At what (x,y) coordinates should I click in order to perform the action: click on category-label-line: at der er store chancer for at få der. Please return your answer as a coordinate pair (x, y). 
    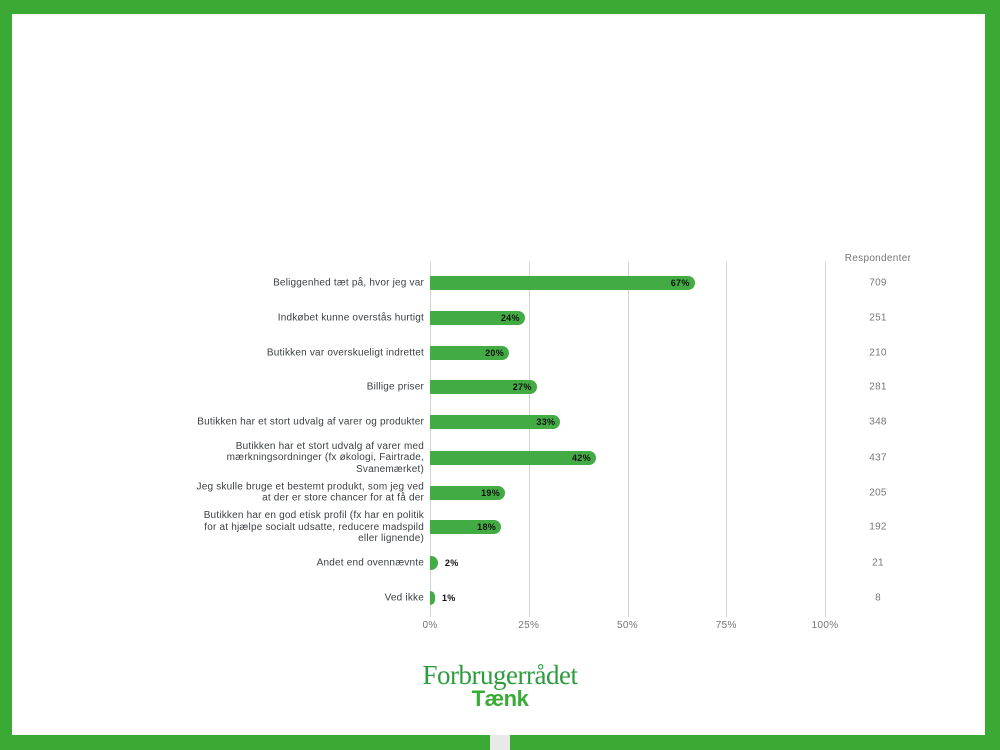
    Looking at the image, I should click on (343, 498).